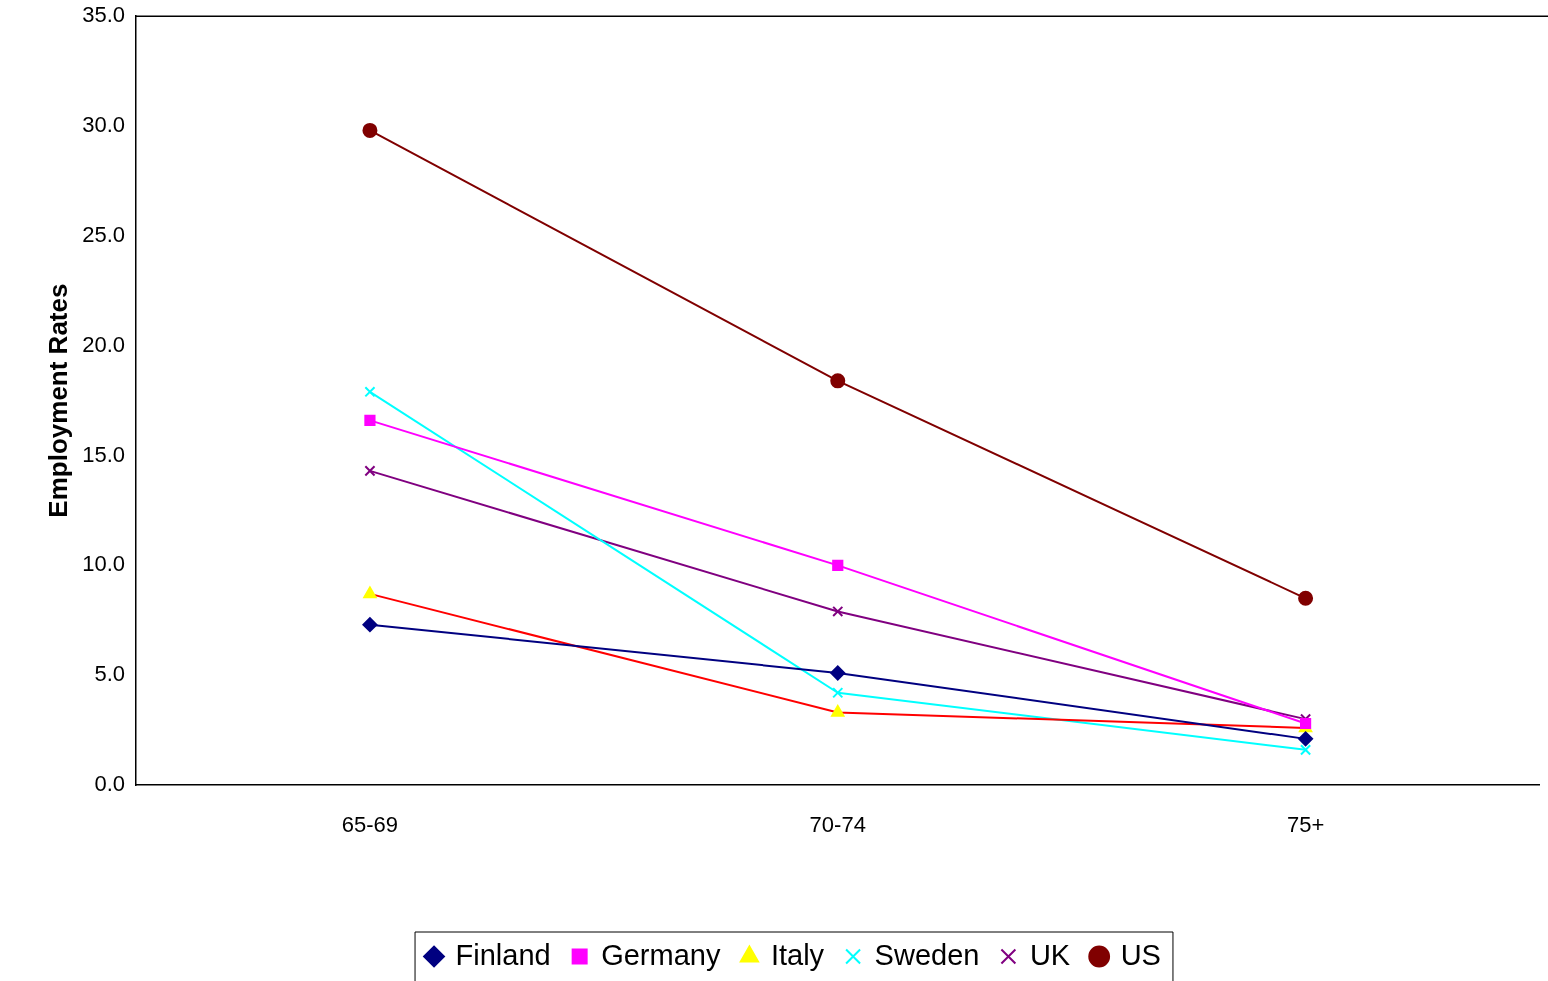 This screenshot has width=1548, height=981. I want to click on legend-label: UK, so click(1050, 954).